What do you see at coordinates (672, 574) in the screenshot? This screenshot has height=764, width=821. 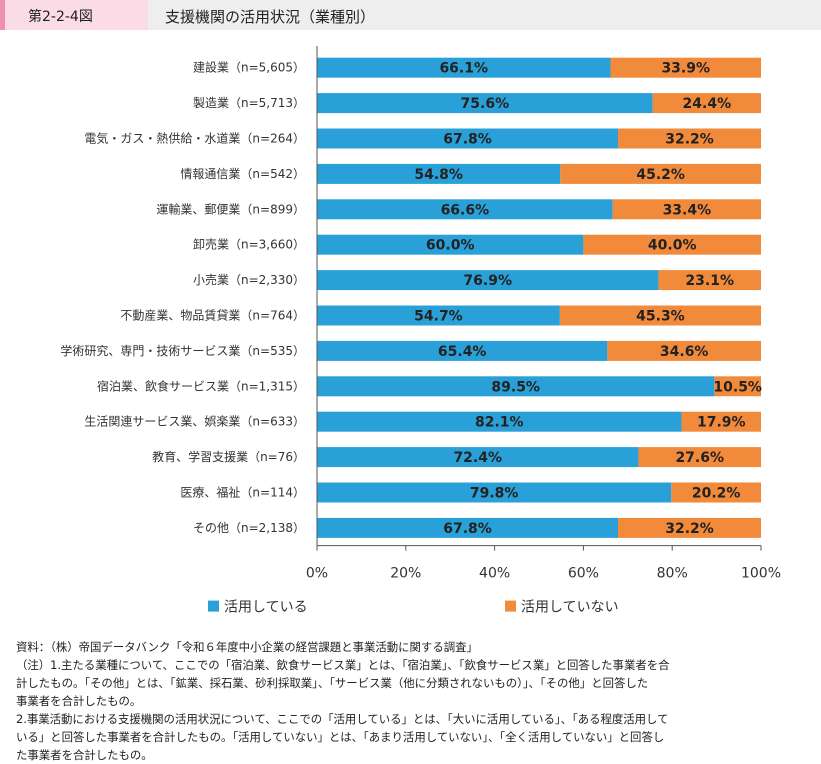 I see `x-tick-label: 80%` at bounding box center [672, 574].